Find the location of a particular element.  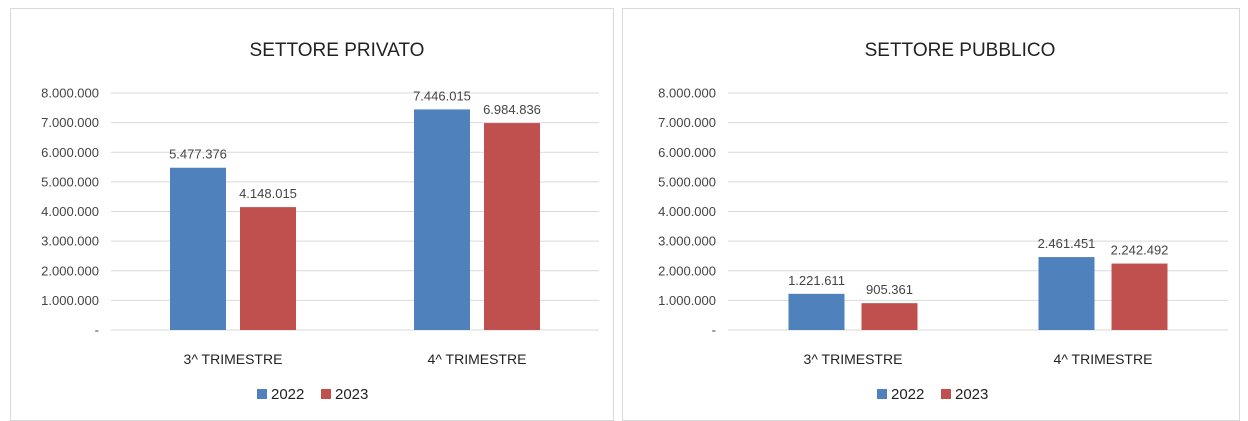

data-label: 4.148.015 is located at coordinates (268, 193).